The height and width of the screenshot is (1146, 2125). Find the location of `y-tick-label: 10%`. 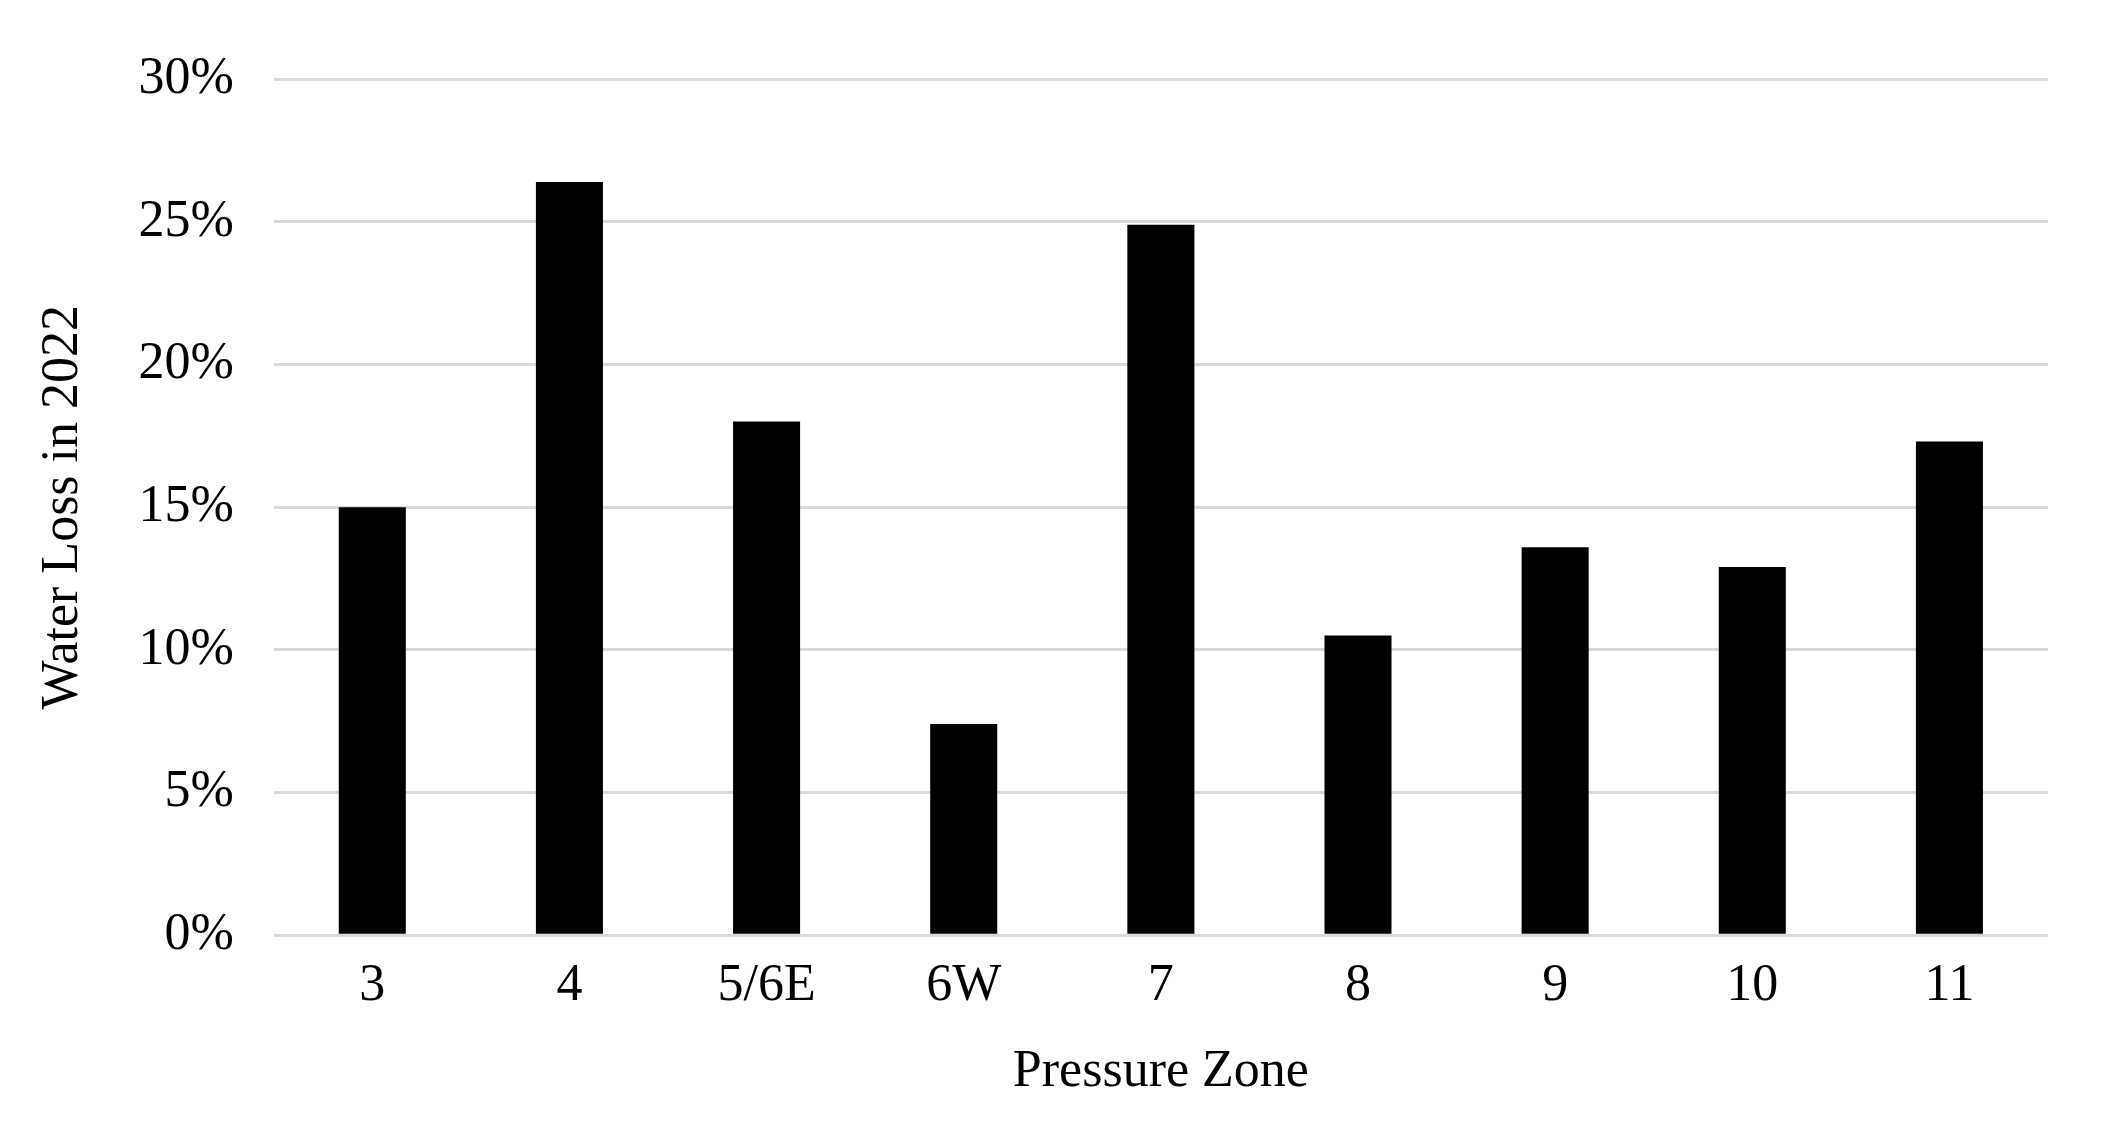

y-tick-label: 10% is located at coordinates (186, 646).